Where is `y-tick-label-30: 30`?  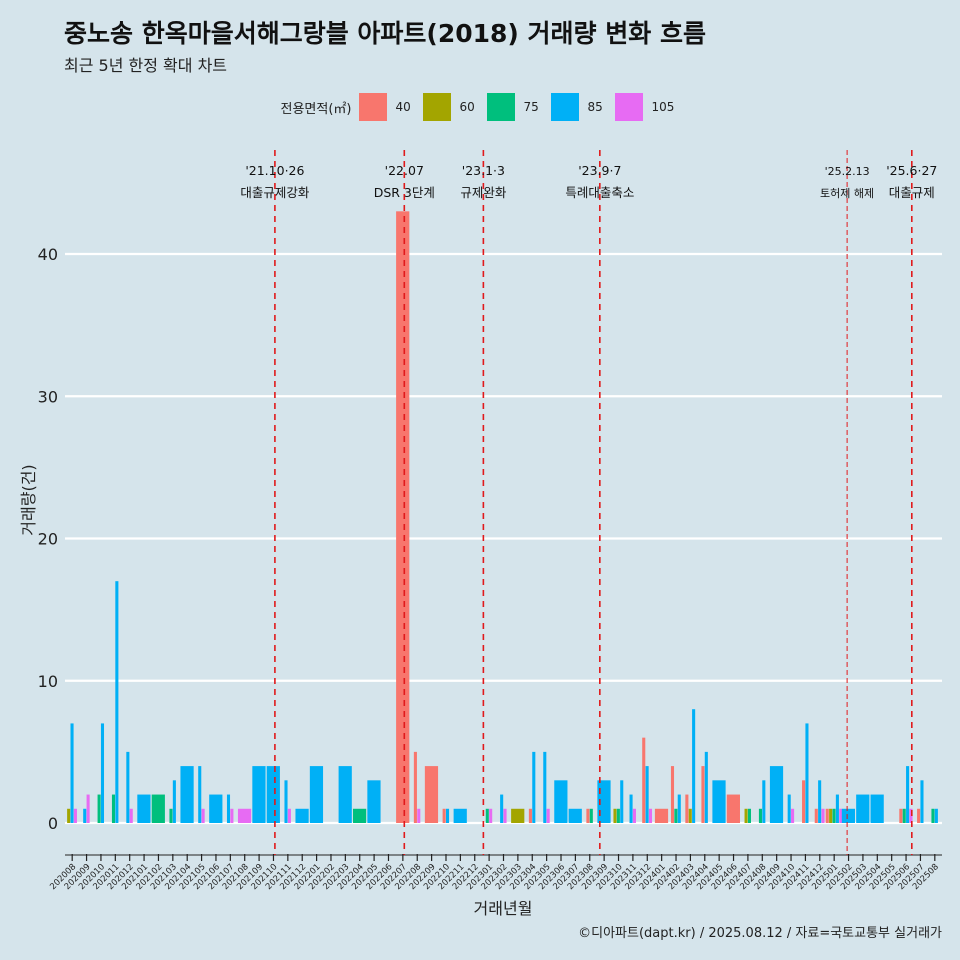
y-tick-label-30: 30 is located at coordinates (48, 396).